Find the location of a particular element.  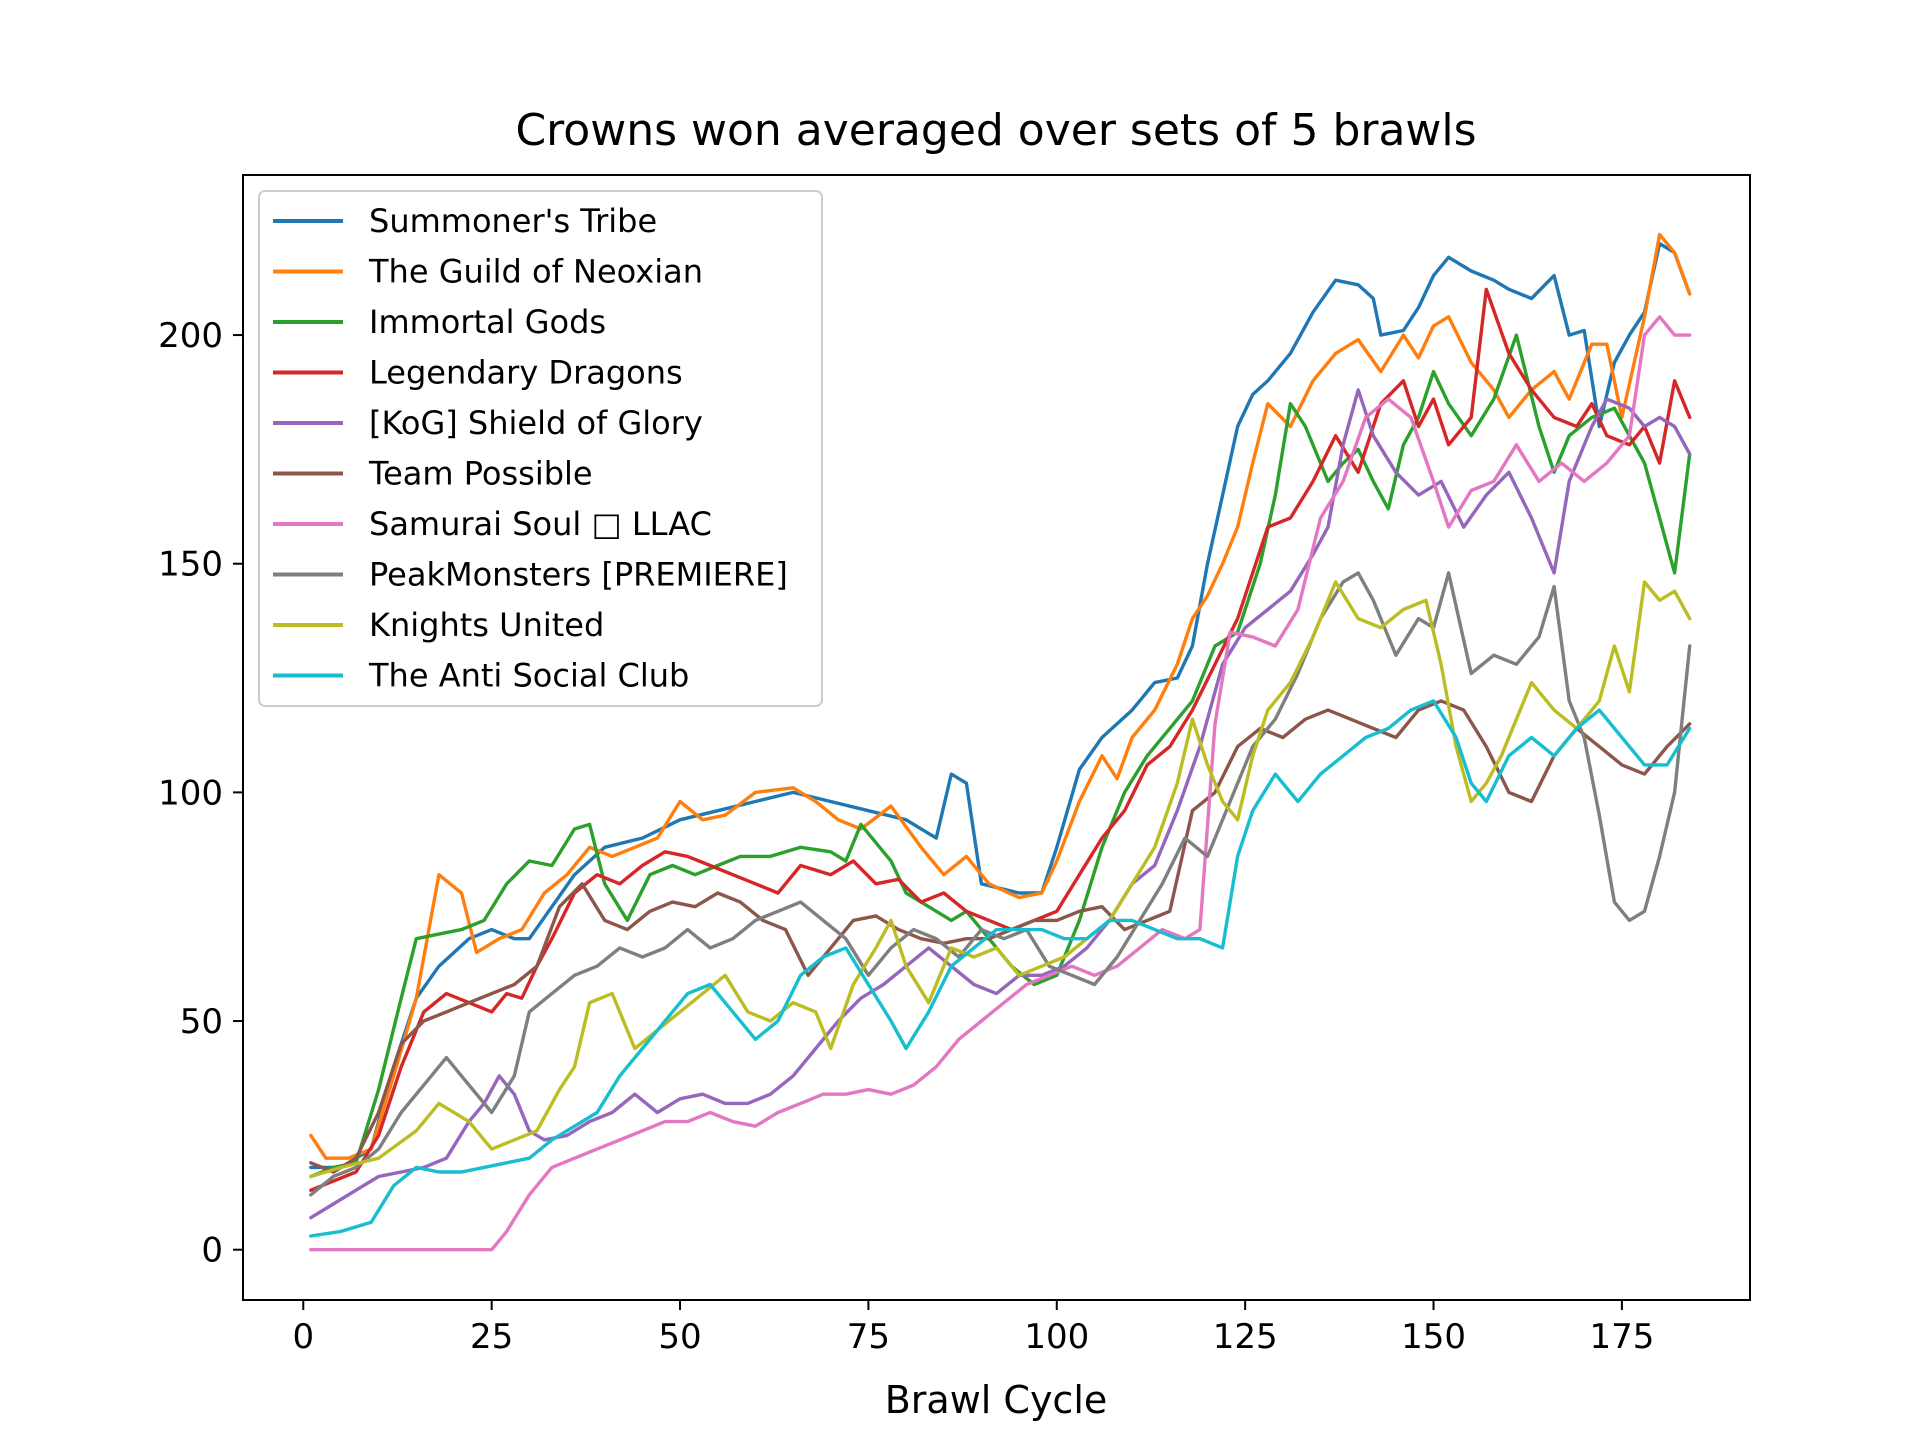

x-tick-label: 0 is located at coordinates (303, 1337).